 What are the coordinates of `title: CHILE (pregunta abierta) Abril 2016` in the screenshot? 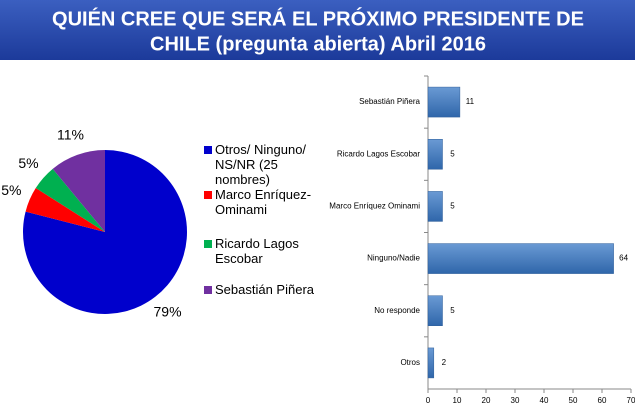 It's located at (318, 44).